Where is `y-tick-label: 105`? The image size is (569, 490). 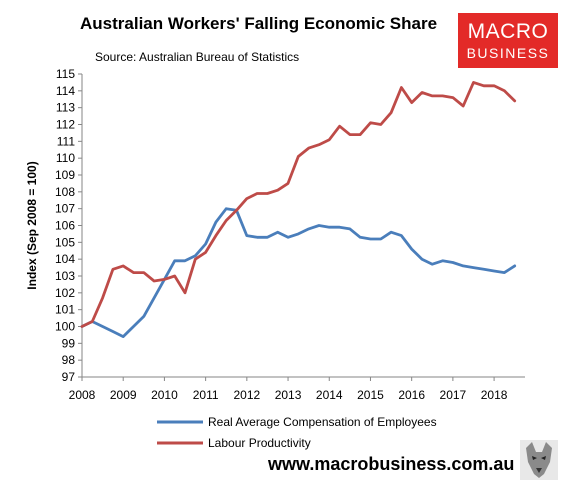
y-tick-label: 105 is located at coordinates (65, 242).